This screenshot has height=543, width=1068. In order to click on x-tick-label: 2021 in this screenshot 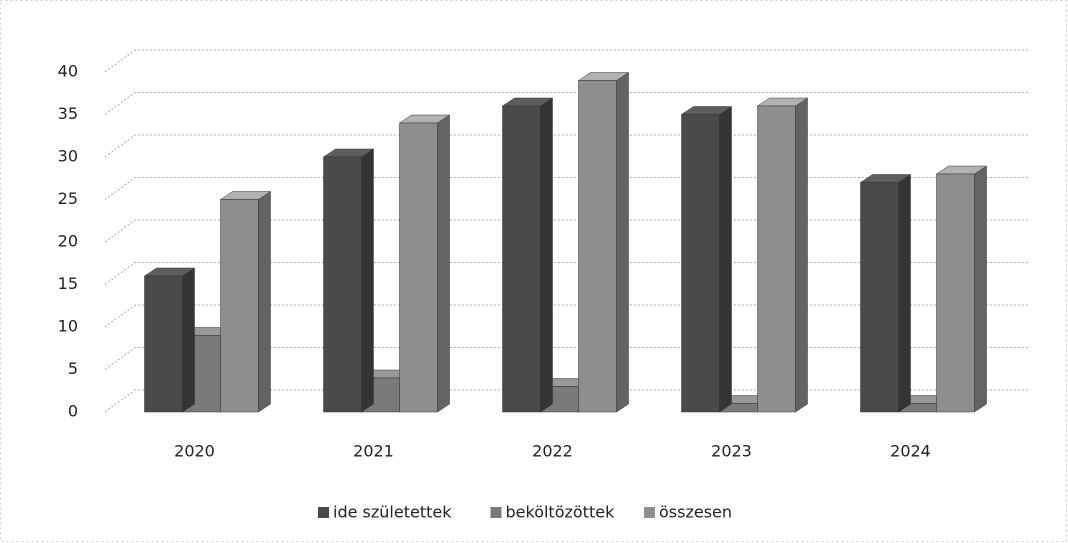, I will do `click(373, 451)`.